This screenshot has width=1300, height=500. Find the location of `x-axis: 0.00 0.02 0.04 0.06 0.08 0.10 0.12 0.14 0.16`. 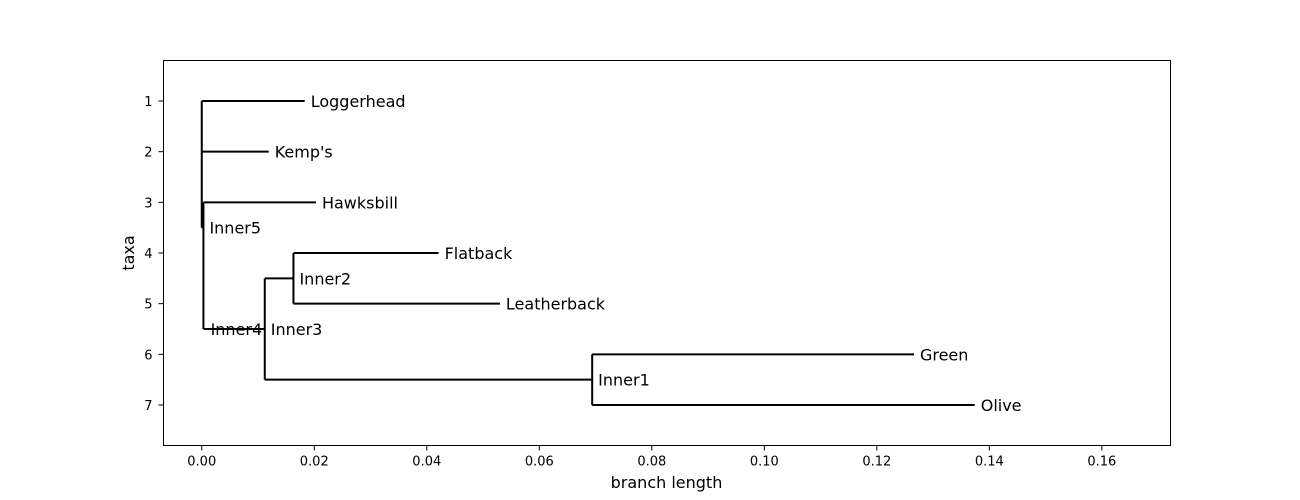

x-axis: 0.00 0.02 0.04 0.06 0.08 0.10 0.12 0.14 0.16 is located at coordinates (651, 457).